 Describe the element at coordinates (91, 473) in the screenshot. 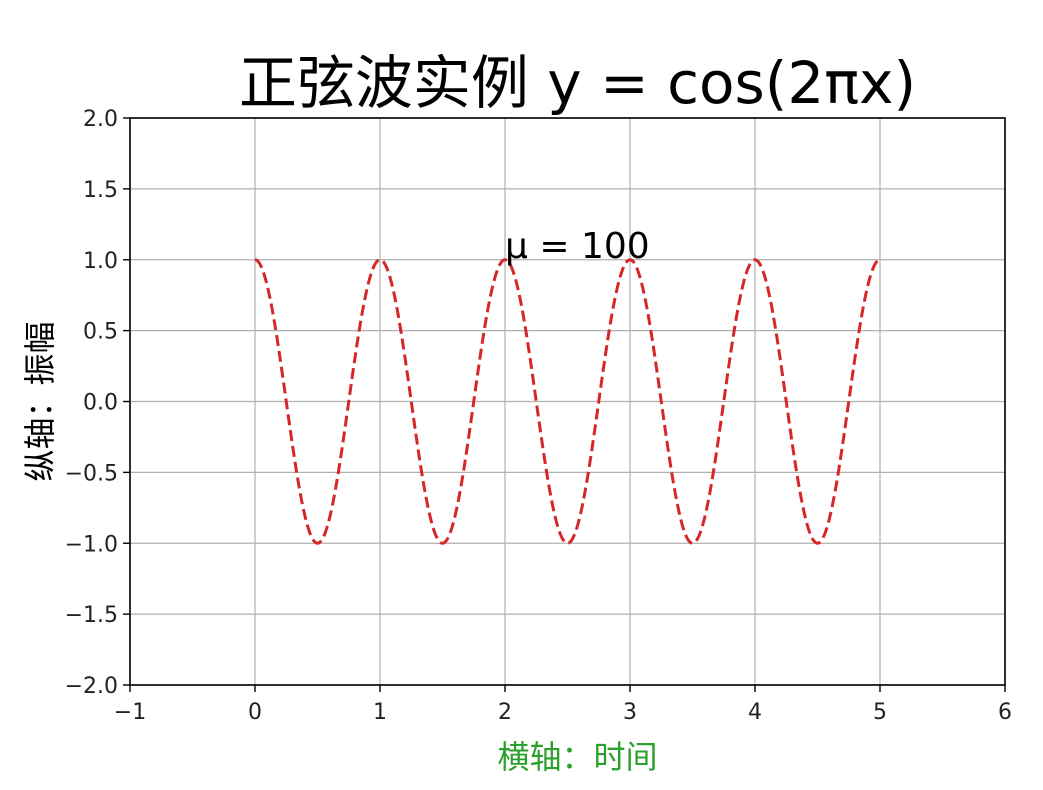

I see `y-tick-label: −0.5` at that location.